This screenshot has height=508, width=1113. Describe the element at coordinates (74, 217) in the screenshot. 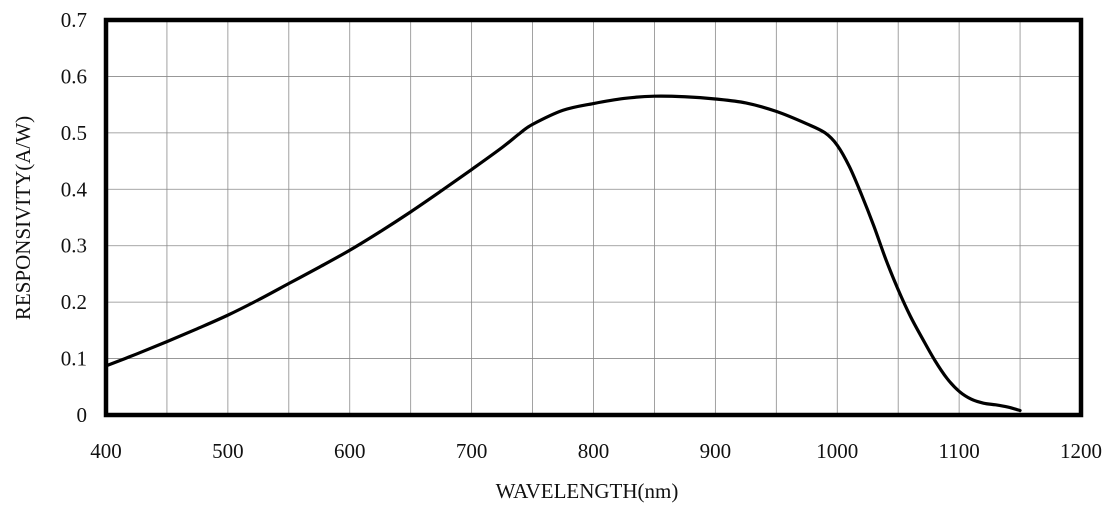

I see `y-tick-labels: 0 0.1 0.2 0.3 0.4 0.5 0.6 0.7` at that location.